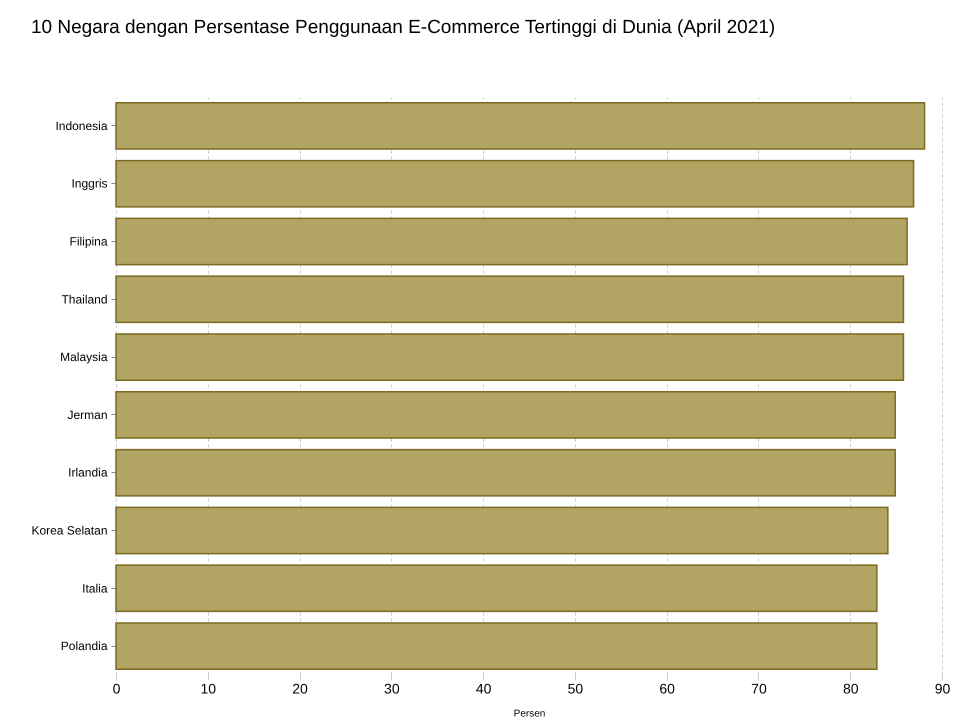 This screenshot has width=970, height=726. Describe the element at coordinates (850, 688) in the screenshot. I see `x-tick-label: 80` at that location.